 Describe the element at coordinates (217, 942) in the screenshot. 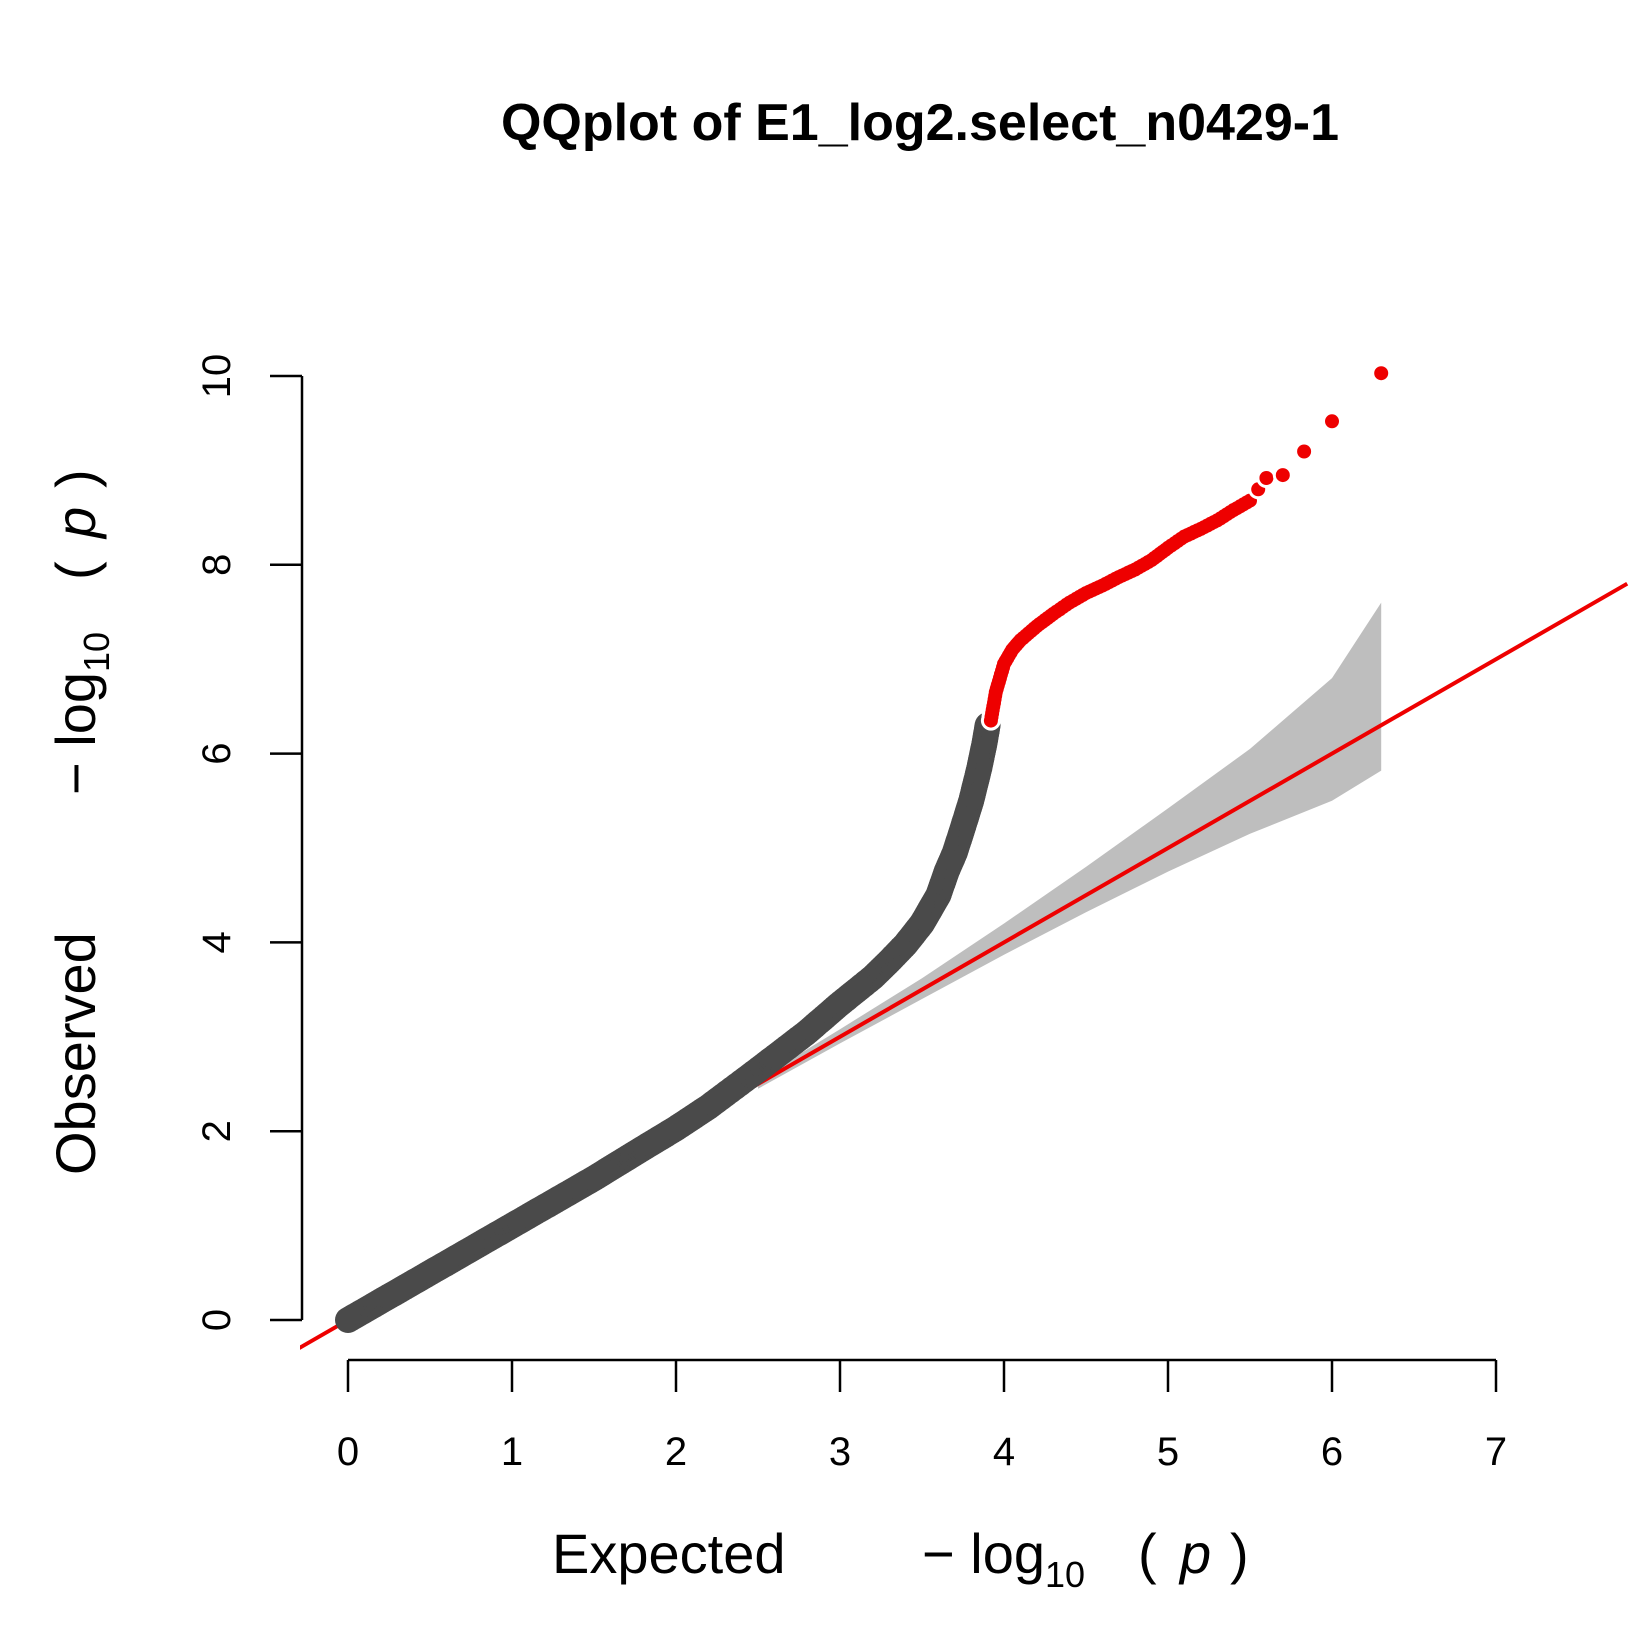

I see `y-tick-label: 4` at that location.